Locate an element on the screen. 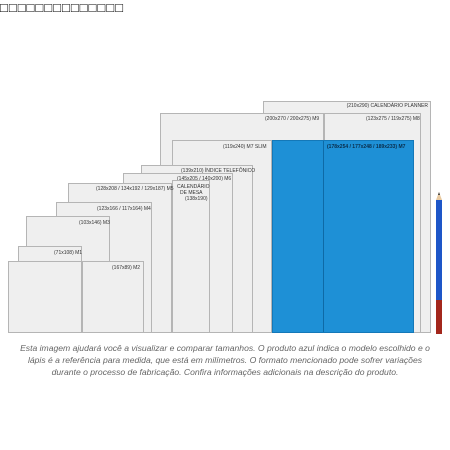 The image size is (450, 450). label-m4: (123x166 / 117x164) M4 is located at coordinates (124, 209).